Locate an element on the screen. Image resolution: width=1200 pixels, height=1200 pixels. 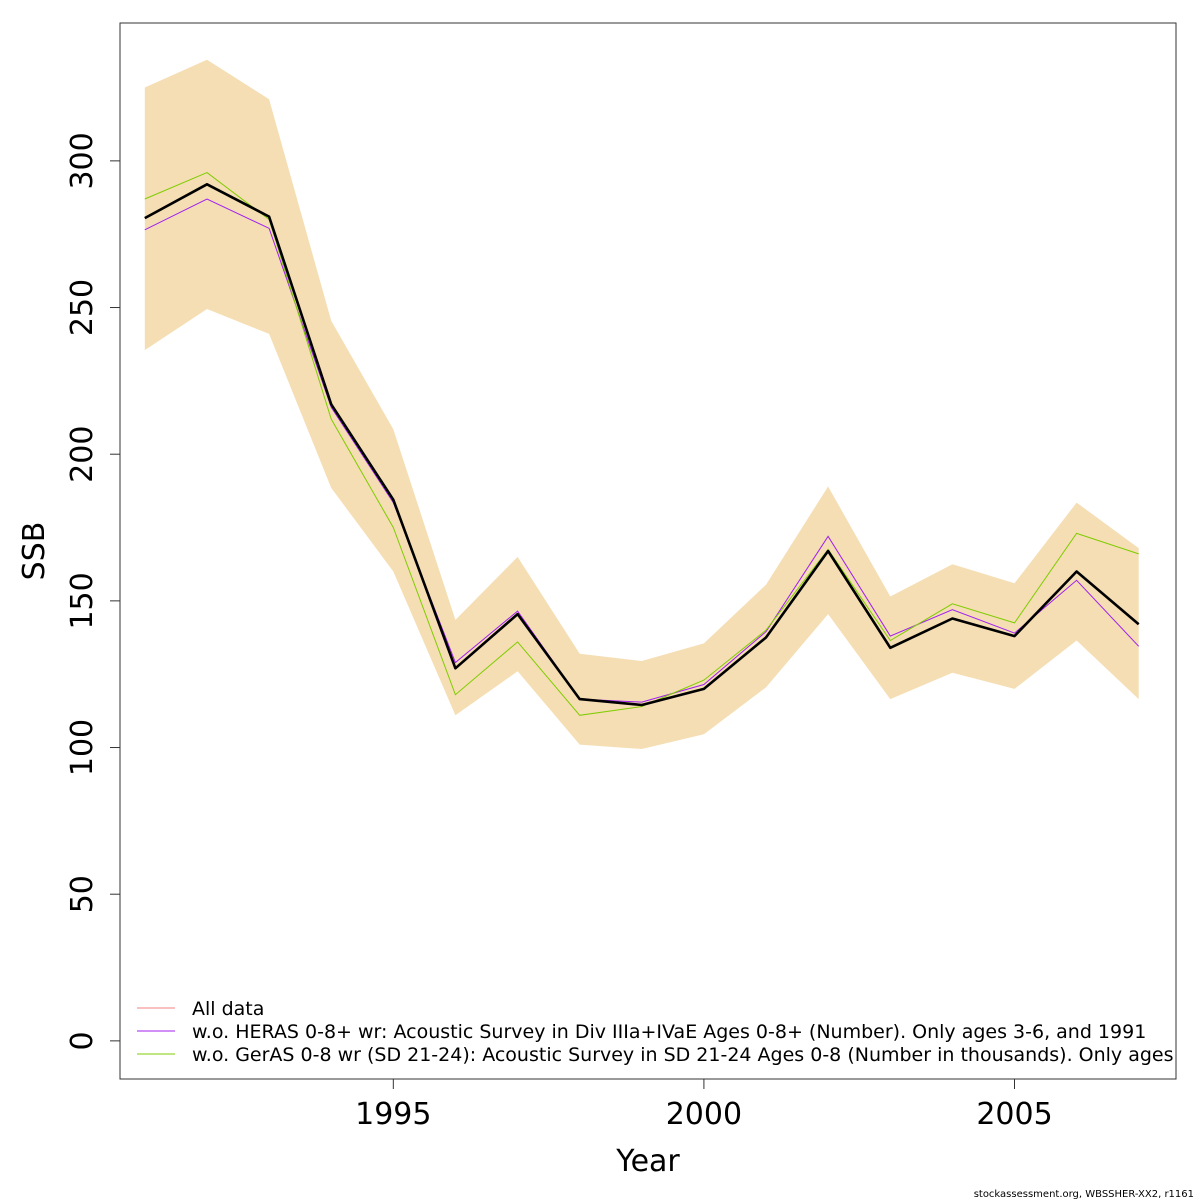
x-axis-label: Year is located at coordinates (647, 1161).